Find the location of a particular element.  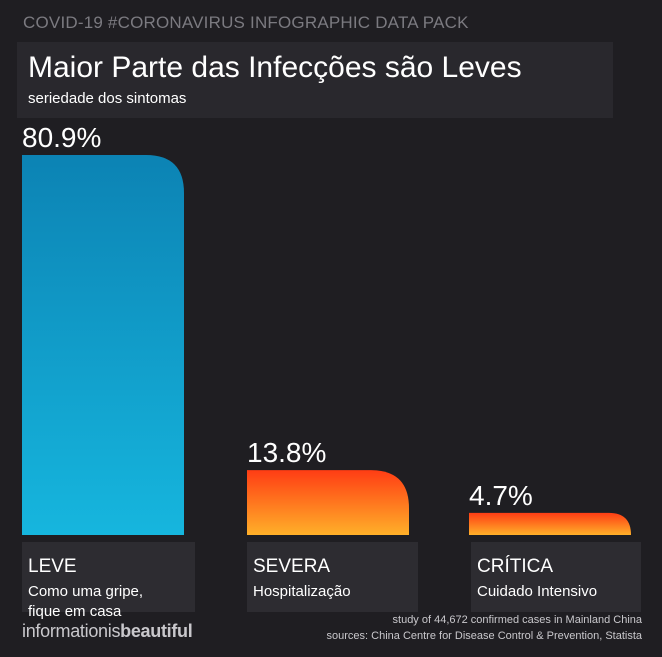

category-description: Cuidado Intensivo is located at coordinates (537, 592).